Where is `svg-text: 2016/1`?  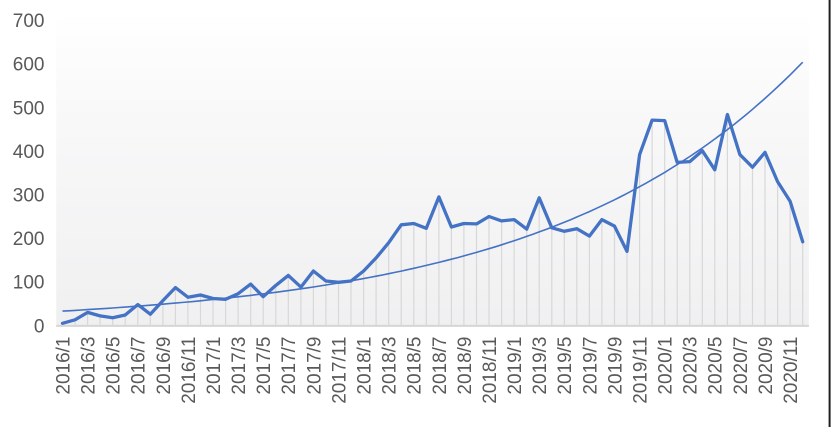
svg-text: 2016/1 is located at coordinates (63, 366).